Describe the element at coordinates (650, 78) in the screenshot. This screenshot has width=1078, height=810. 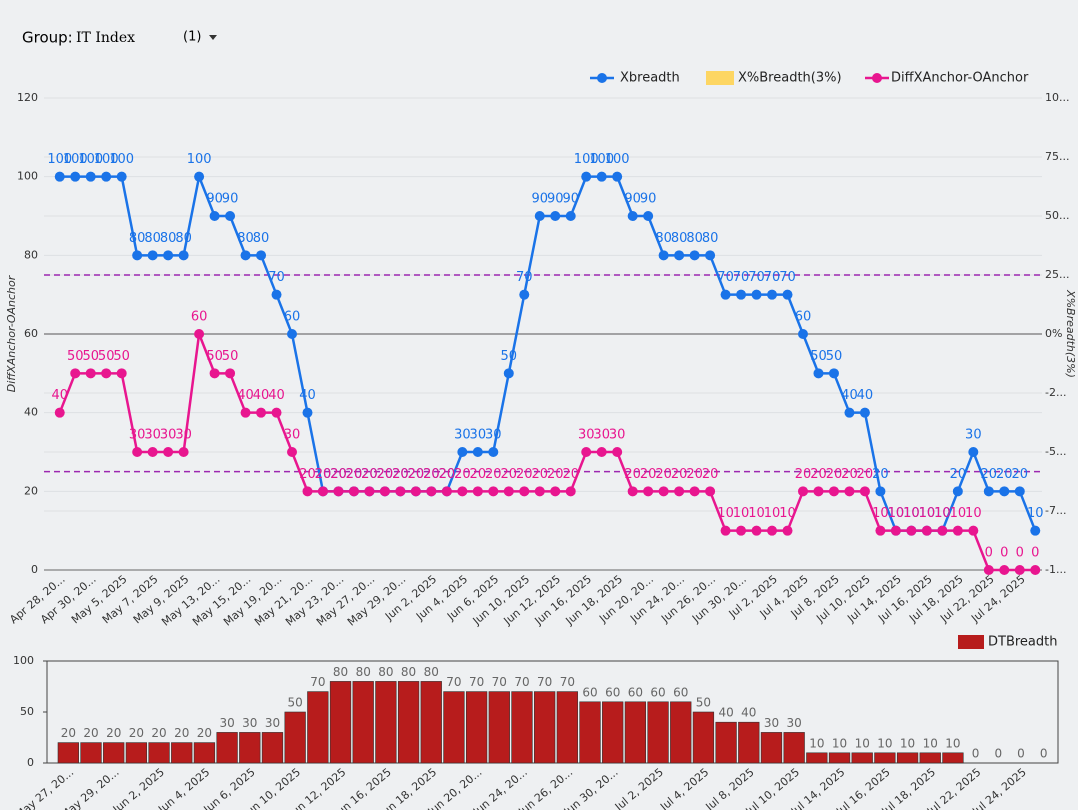
I see `legend-label: Xbreadth` at that location.